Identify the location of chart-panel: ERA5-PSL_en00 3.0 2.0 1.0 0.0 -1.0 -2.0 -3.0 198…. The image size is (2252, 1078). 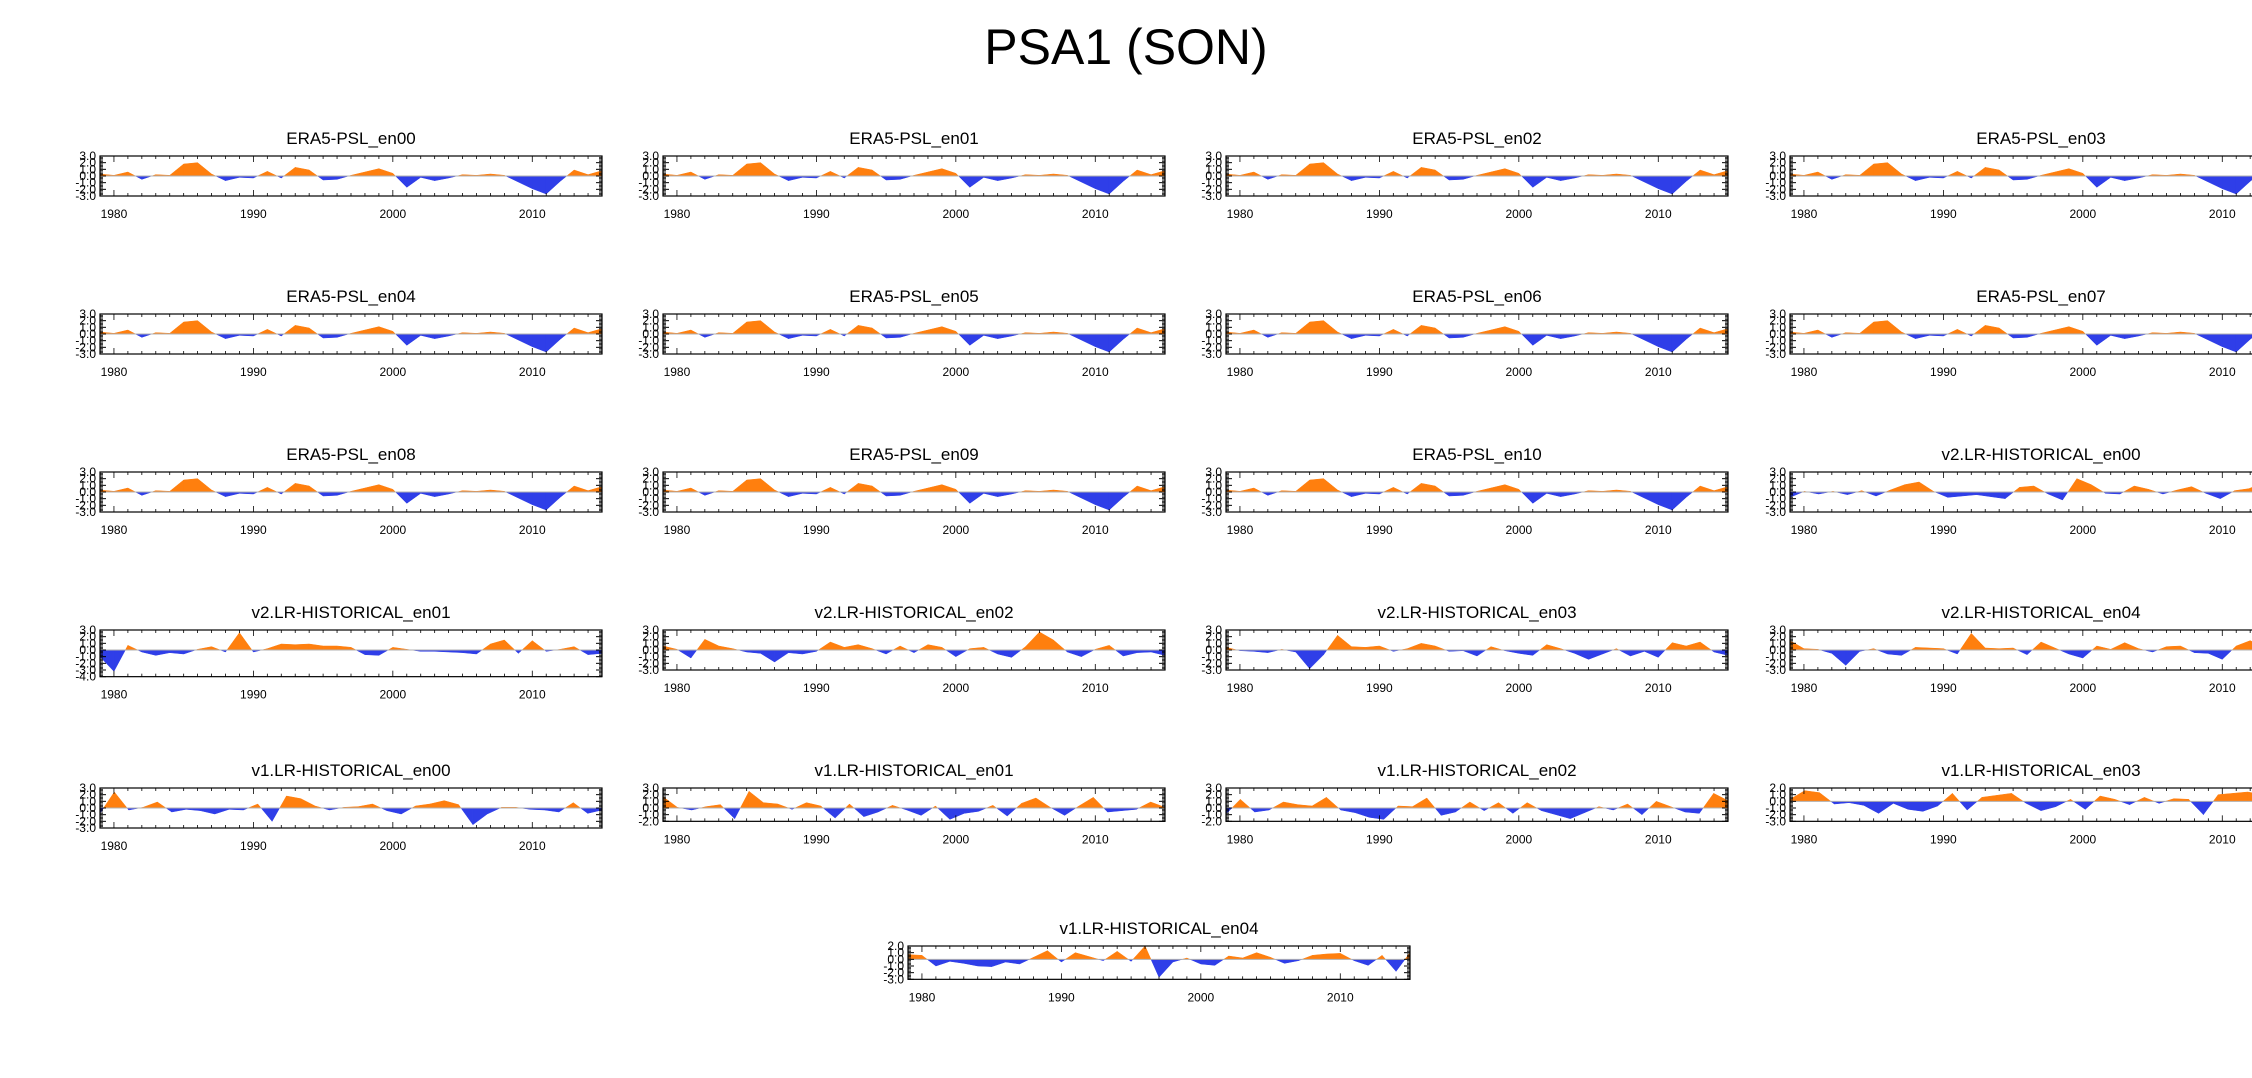
(340, 193).